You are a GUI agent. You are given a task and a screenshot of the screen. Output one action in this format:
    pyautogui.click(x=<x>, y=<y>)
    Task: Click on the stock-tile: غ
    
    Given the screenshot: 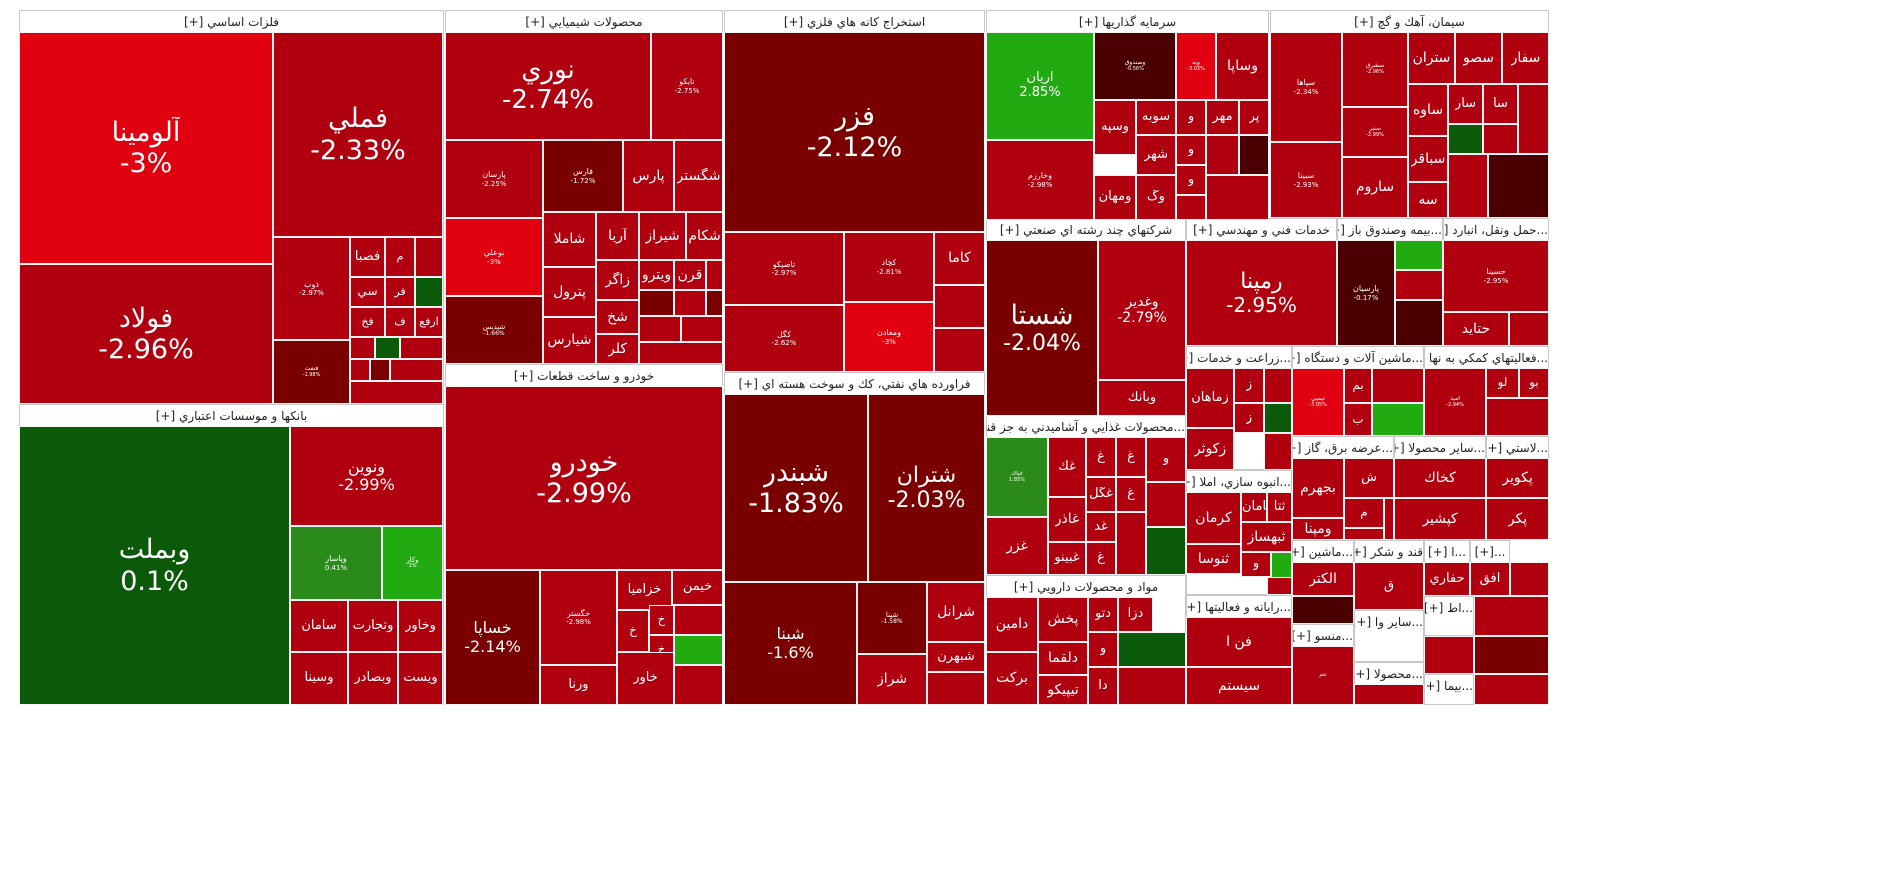 What is the action you would take?
    pyautogui.click(x=1101, y=457)
    